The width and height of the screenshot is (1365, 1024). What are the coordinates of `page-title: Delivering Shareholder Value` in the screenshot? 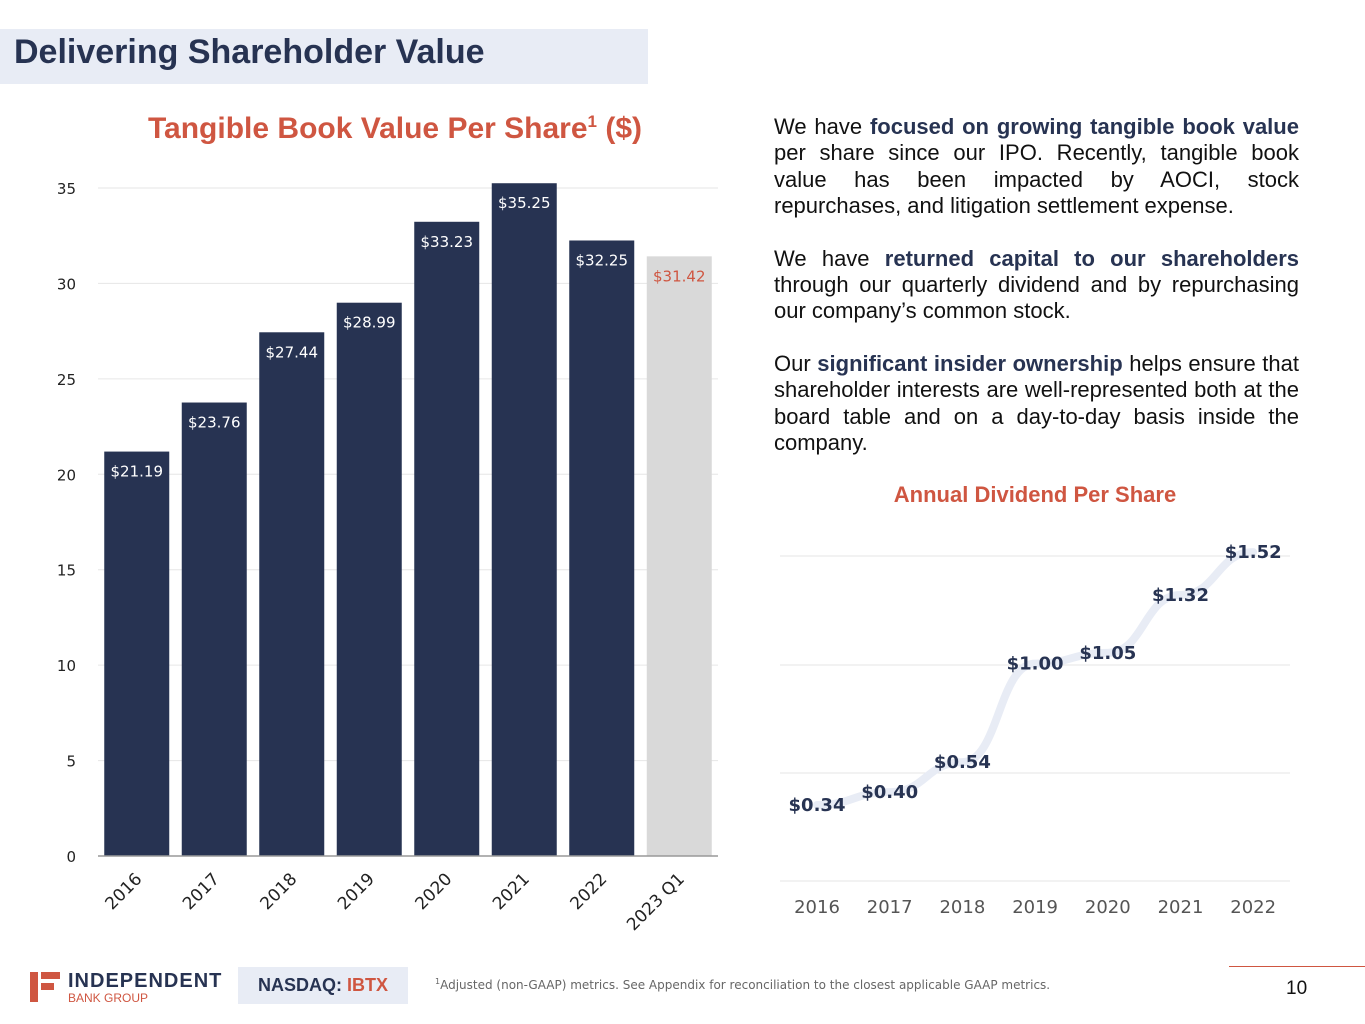 It's located at (249, 52).